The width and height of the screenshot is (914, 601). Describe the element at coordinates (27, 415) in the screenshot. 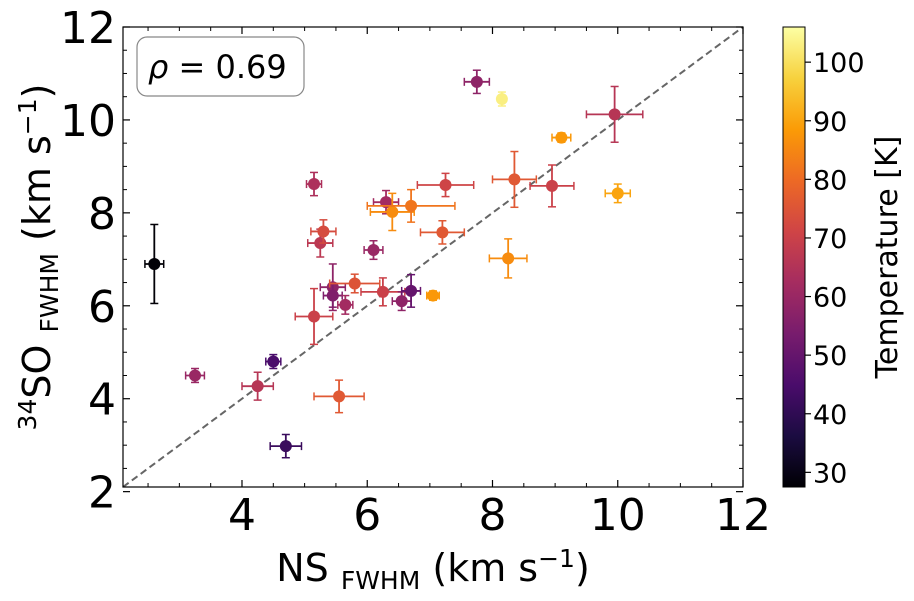

I see `y-label-iso: 34` at that location.